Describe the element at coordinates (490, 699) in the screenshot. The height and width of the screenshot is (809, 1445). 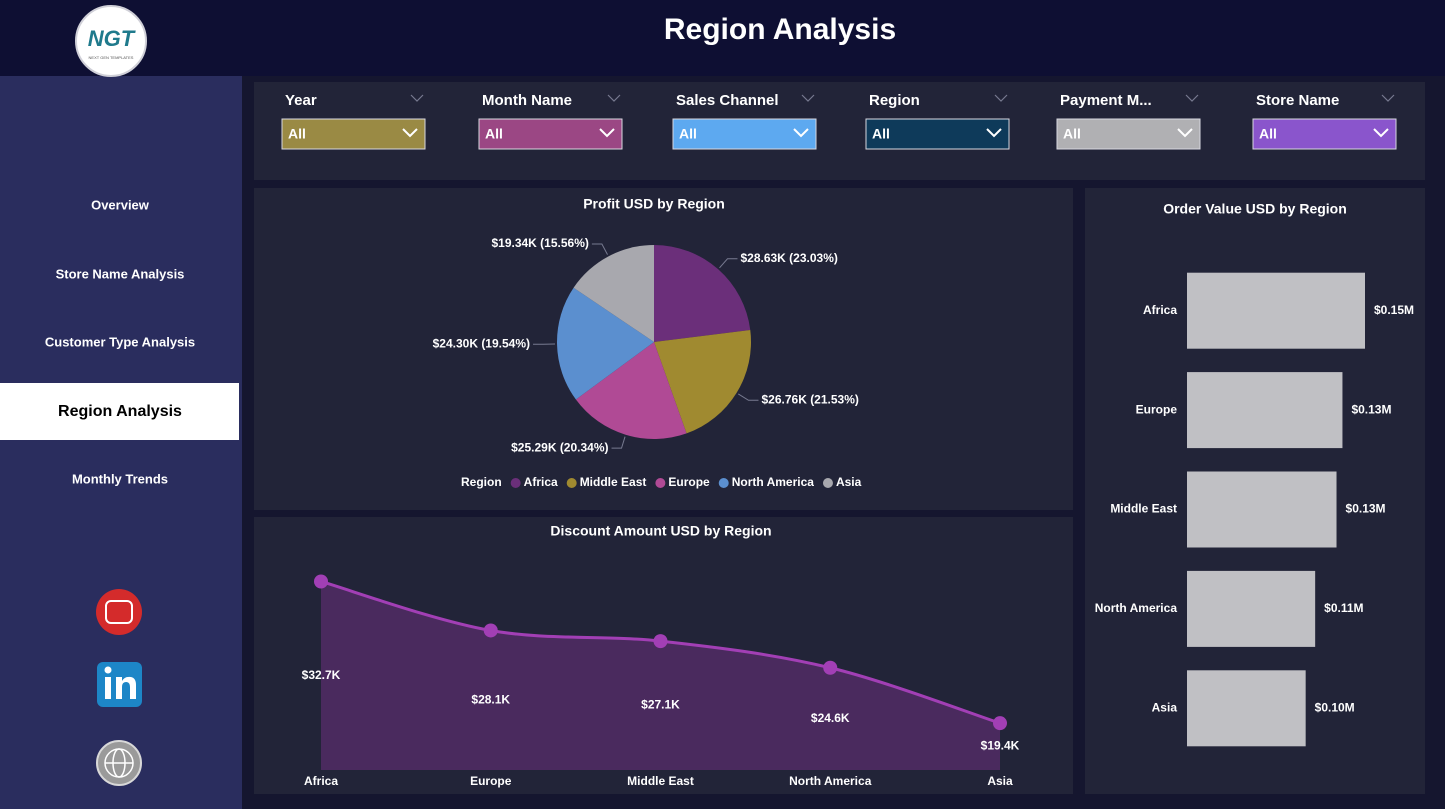
I see `data-label: $28.1K` at that location.